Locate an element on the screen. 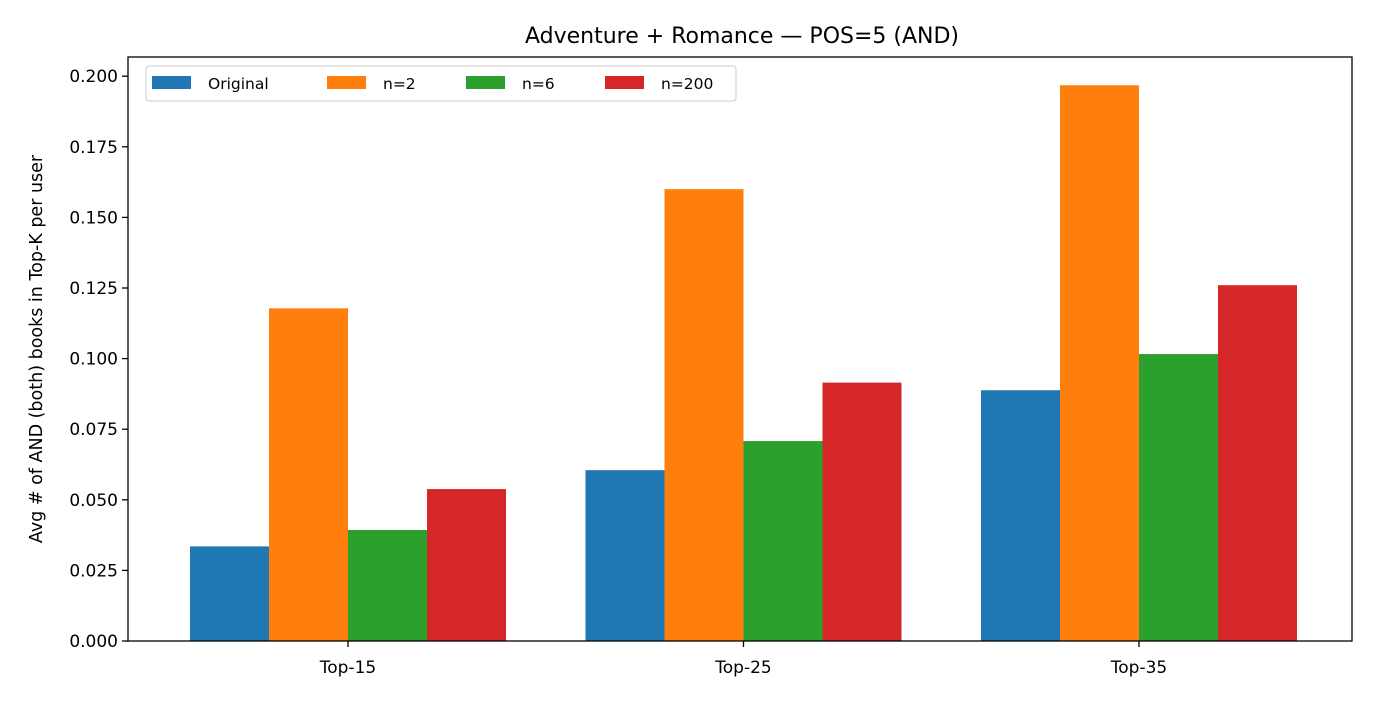  y-tick-label: 0.075 is located at coordinates (93, 430).